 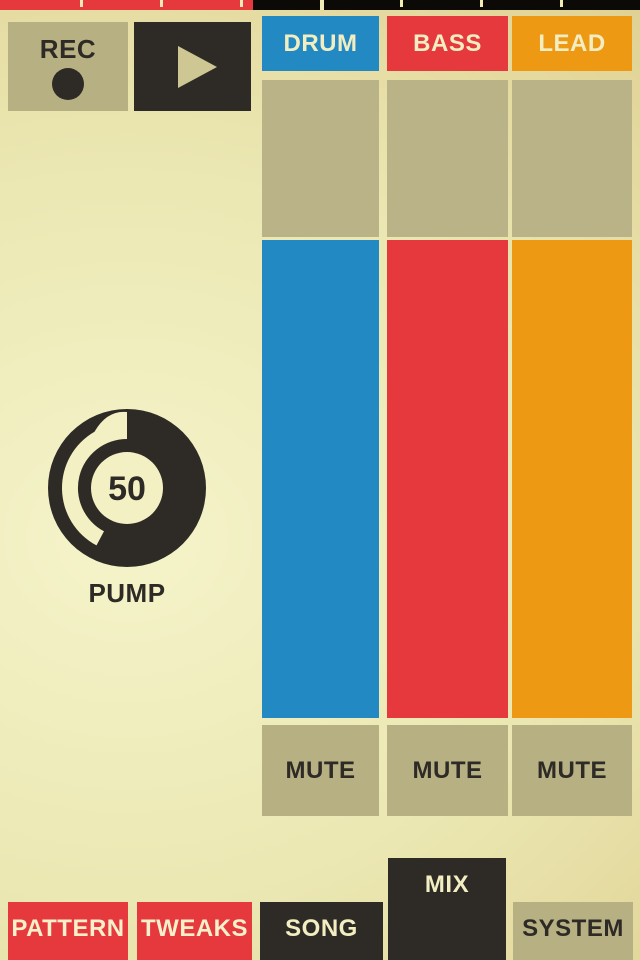 What do you see at coordinates (68, 48) in the screenshot?
I see `record-button-label: REC` at bounding box center [68, 48].